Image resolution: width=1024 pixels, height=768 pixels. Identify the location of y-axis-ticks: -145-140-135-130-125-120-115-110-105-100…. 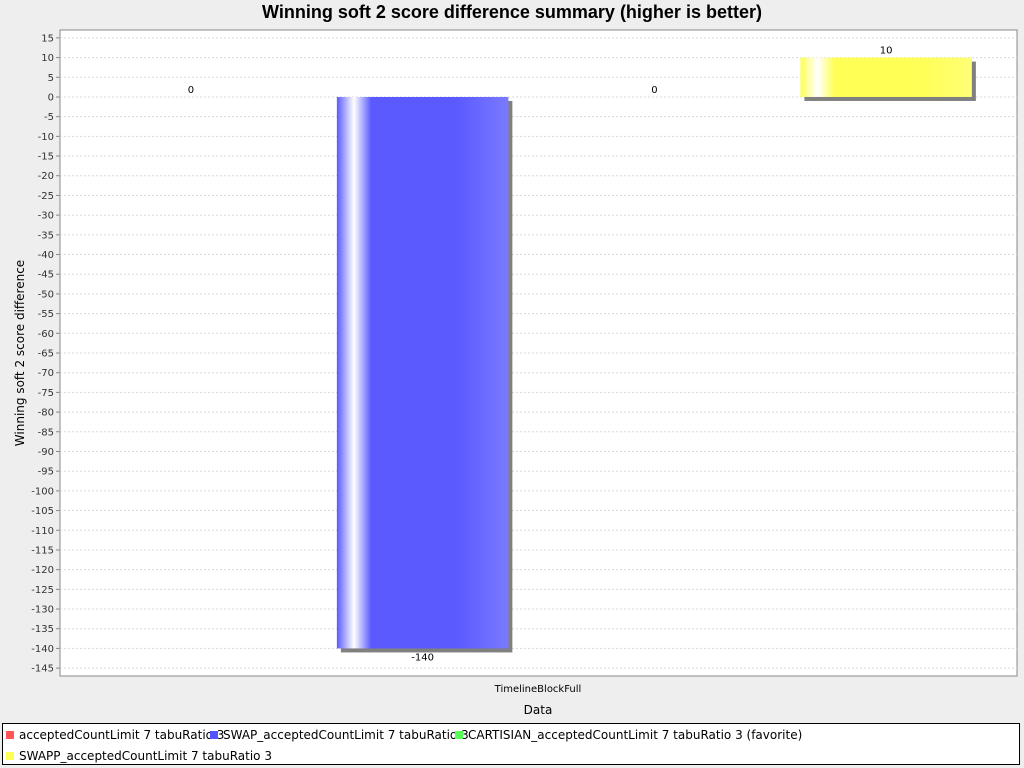
(45, 354).